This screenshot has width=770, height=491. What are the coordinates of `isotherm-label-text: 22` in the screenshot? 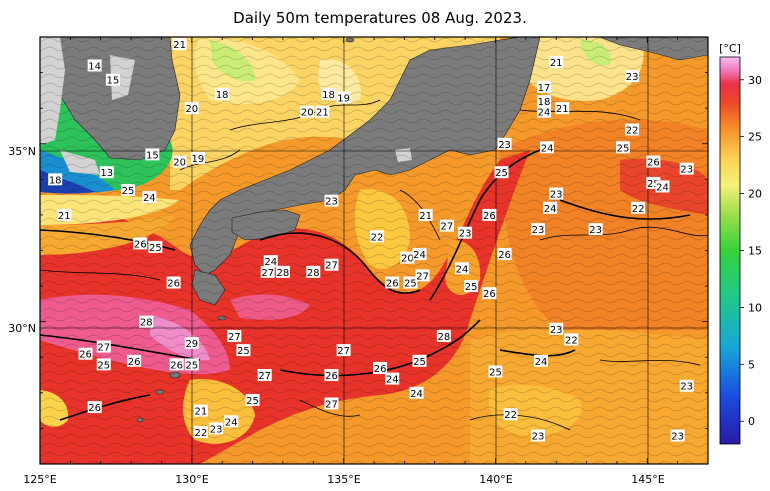 It's located at (638, 209).